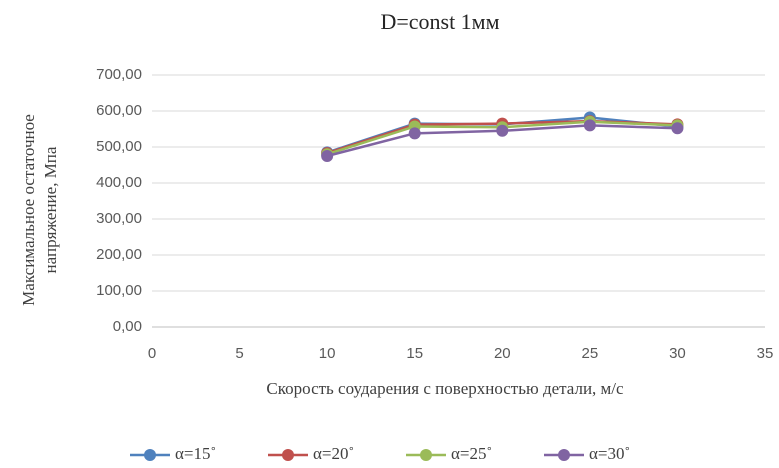  Describe the element at coordinates (119, 74) in the screenshot. I see `y-tick-label: 700,00` at that location.